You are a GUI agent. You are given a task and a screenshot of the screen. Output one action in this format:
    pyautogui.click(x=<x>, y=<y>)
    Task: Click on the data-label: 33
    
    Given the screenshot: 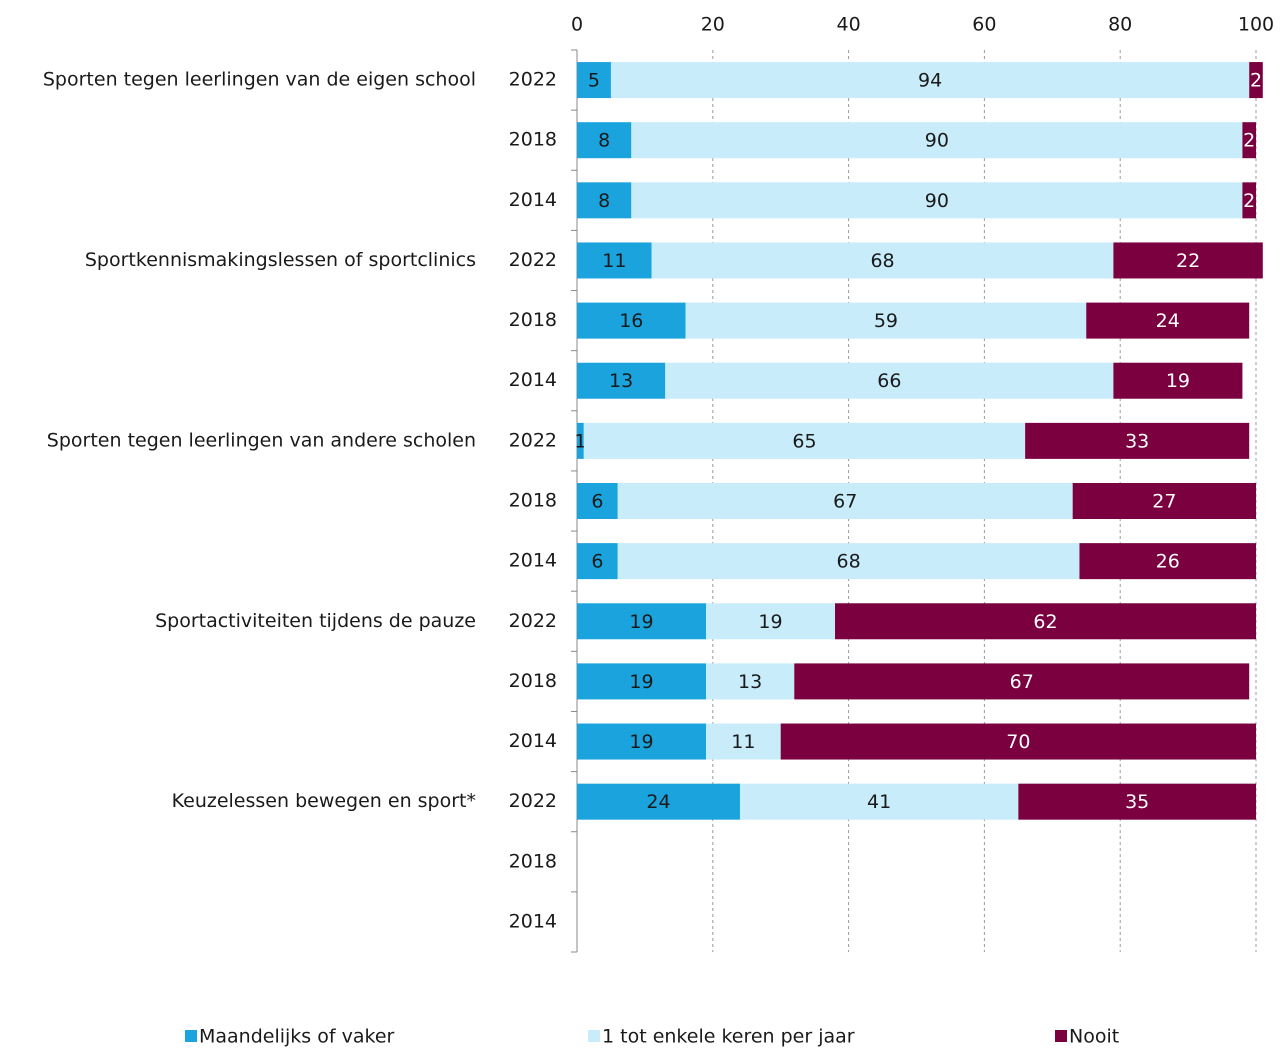 What is the action you would take?
    pyautogui.click(x=1137, y=441)
    